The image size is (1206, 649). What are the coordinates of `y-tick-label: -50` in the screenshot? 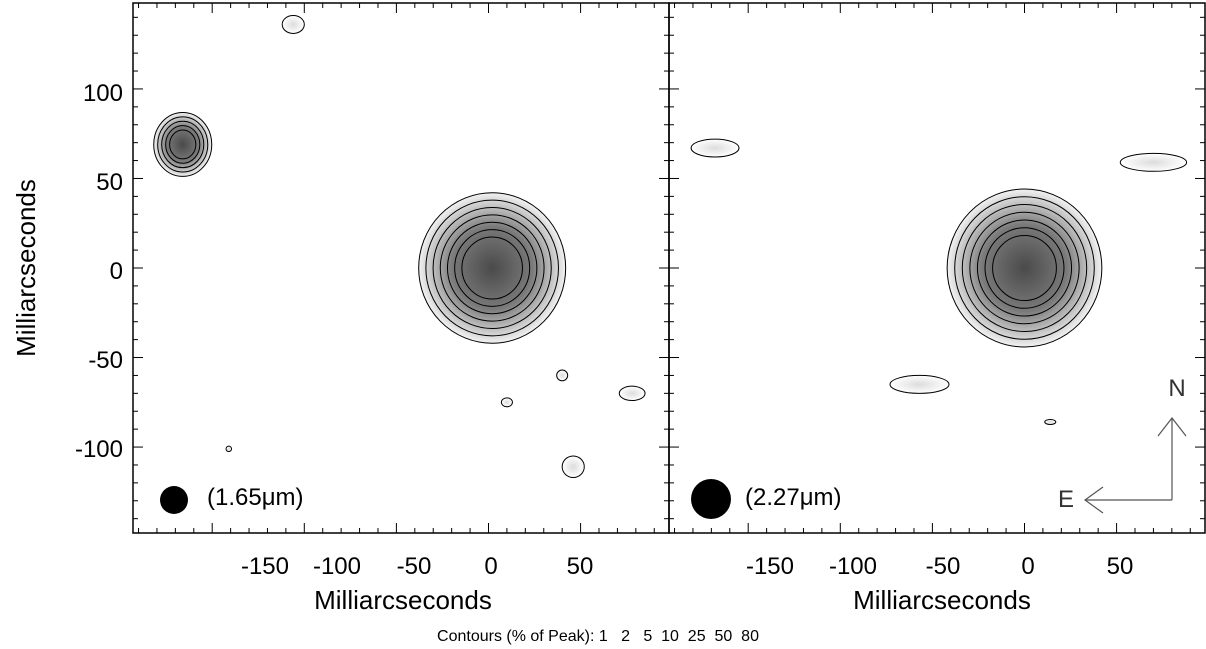 It's located at (105, 360).